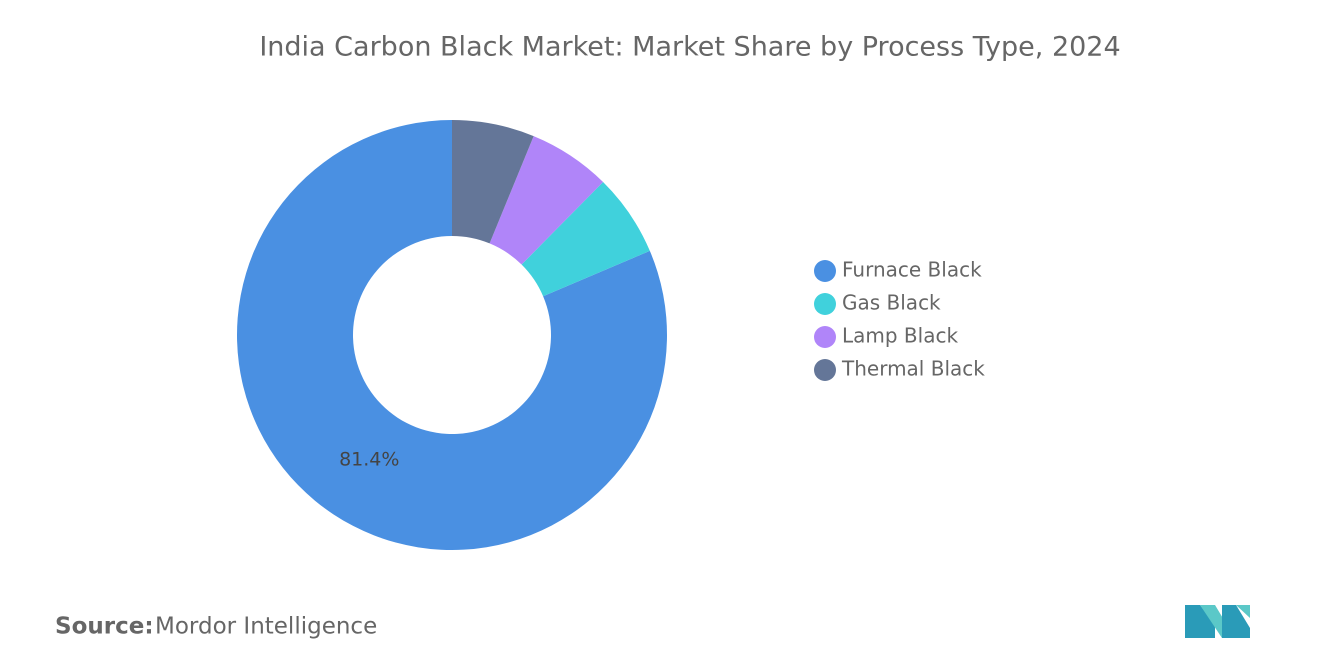  What do you see at coordinates (1217, 621) in the screenshot?
I see `logo` at bounding box center [1217, 621].